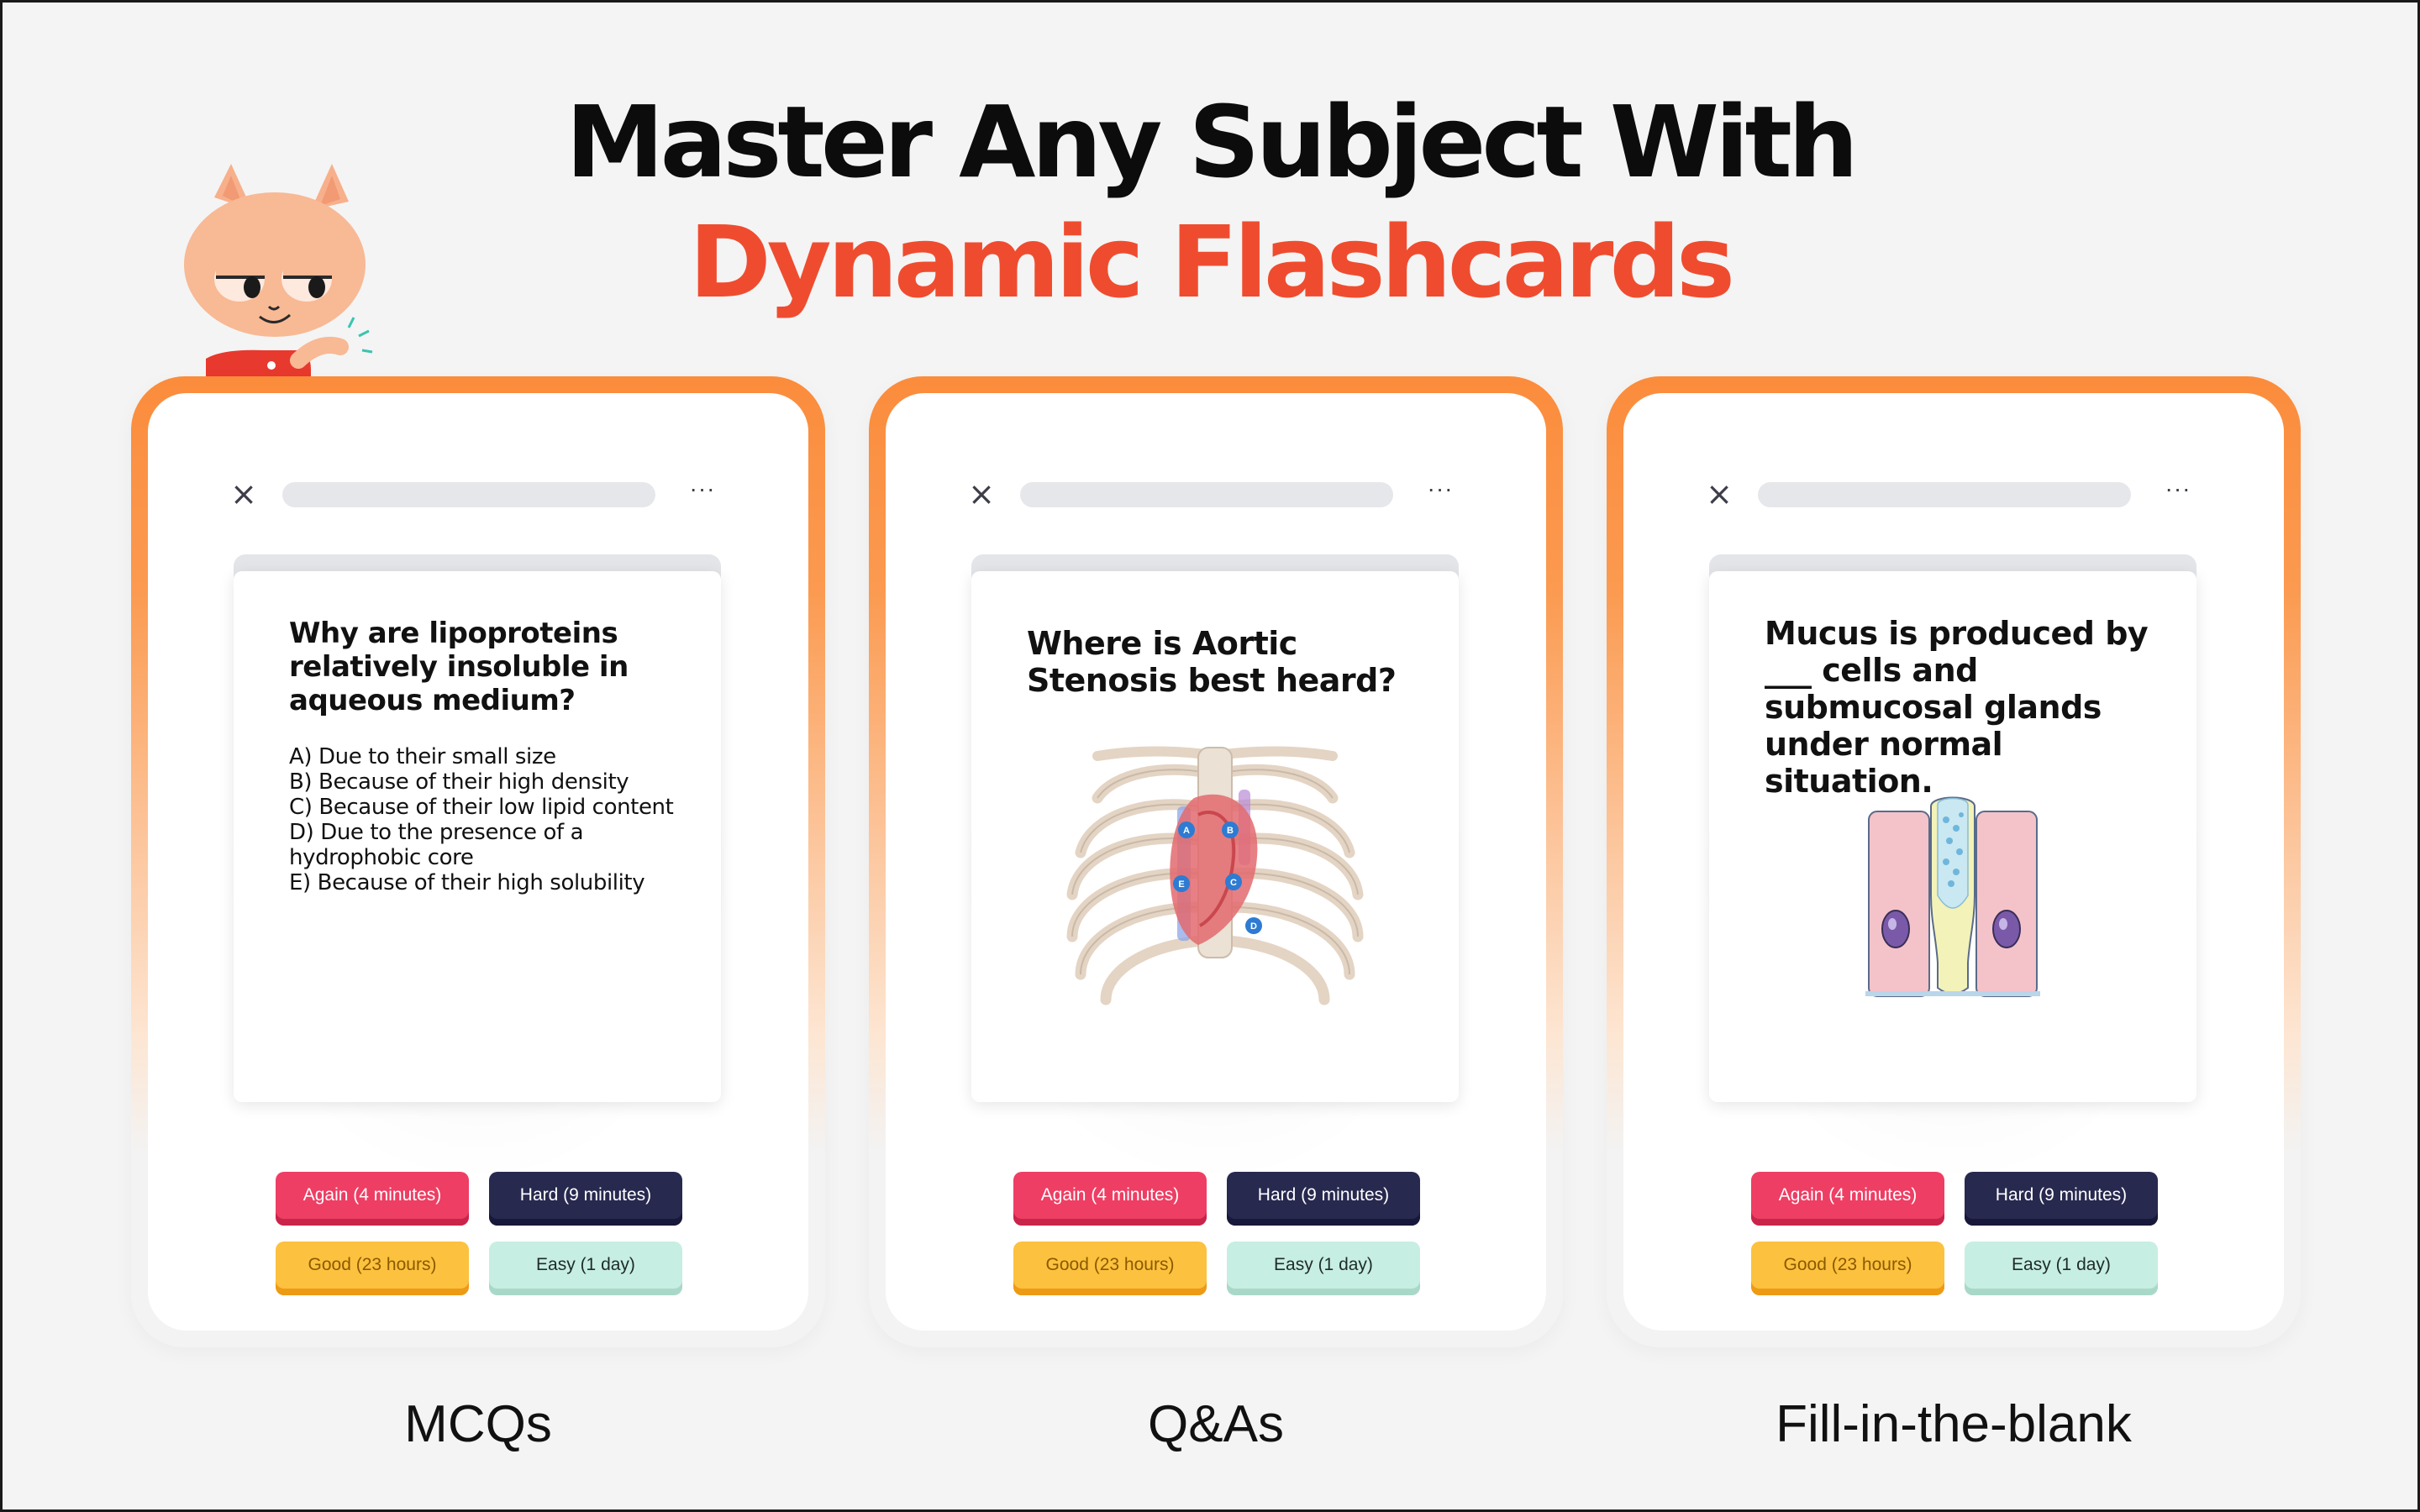  I want to click on option-a: A) Due to their small size, so click(422, 756).